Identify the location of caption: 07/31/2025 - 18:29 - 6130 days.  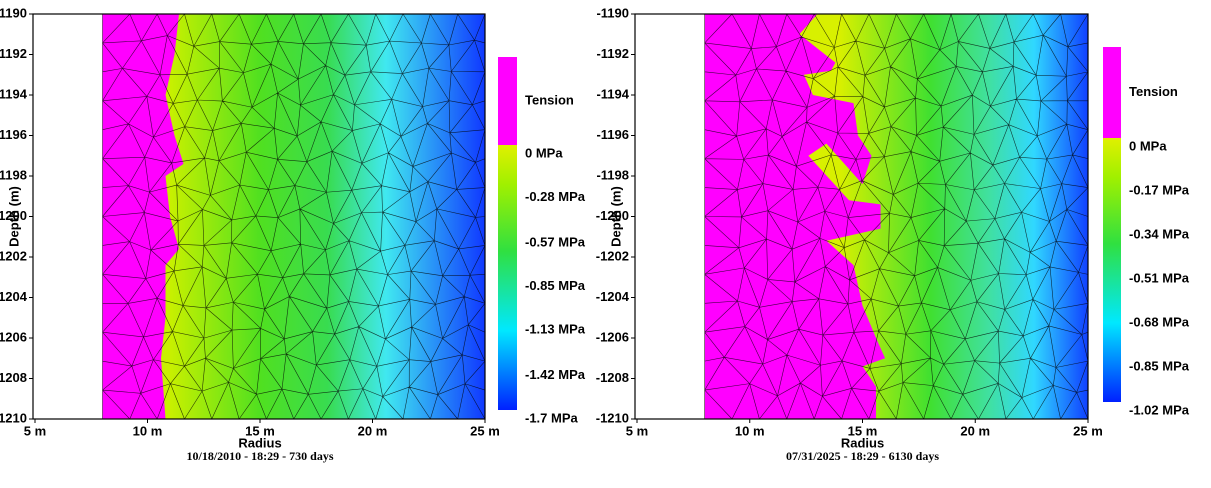
(862, 456).